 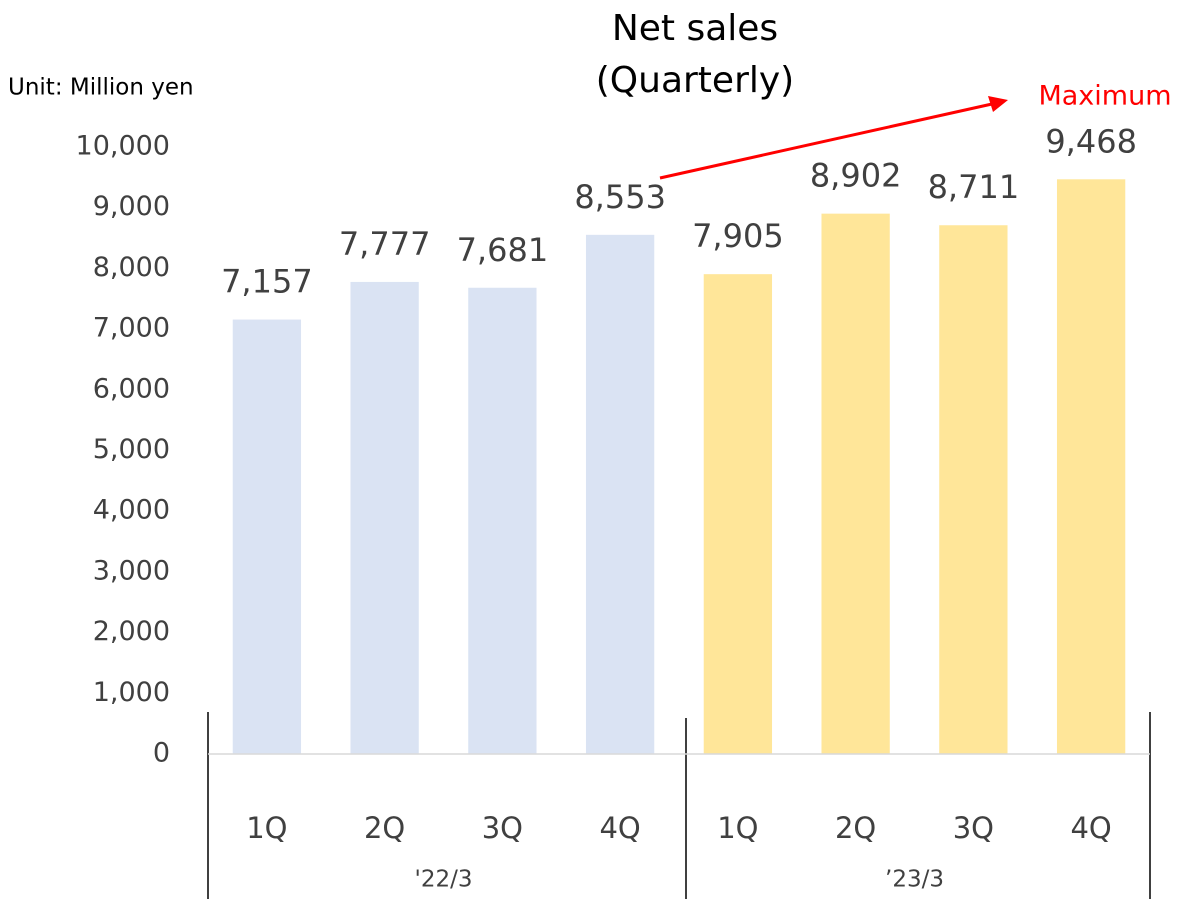 What do you see at coordinates (131, 328) in the screenshot?
I see `y-tick-label: 7,000` at bounding box center [131, 328].